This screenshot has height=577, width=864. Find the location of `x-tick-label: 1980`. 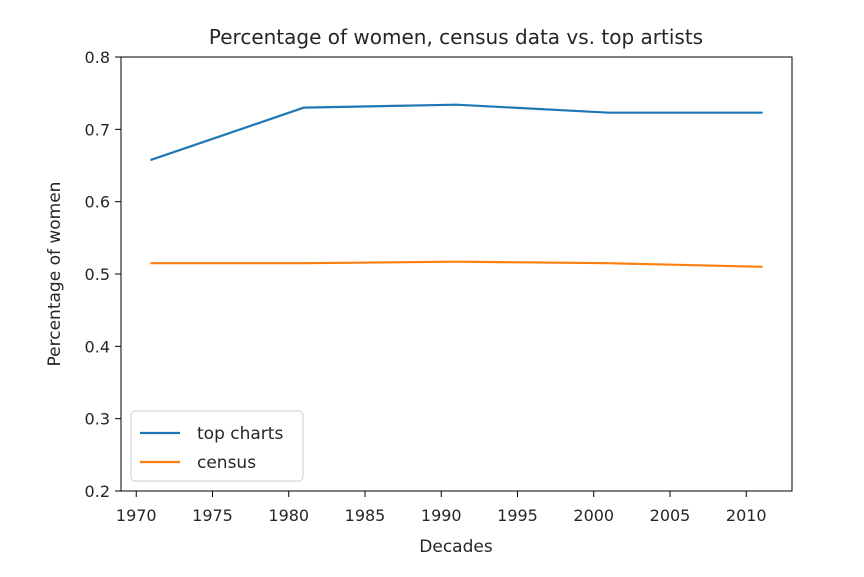

x-tick-label: 1980 is located at coordinates (288, 515).